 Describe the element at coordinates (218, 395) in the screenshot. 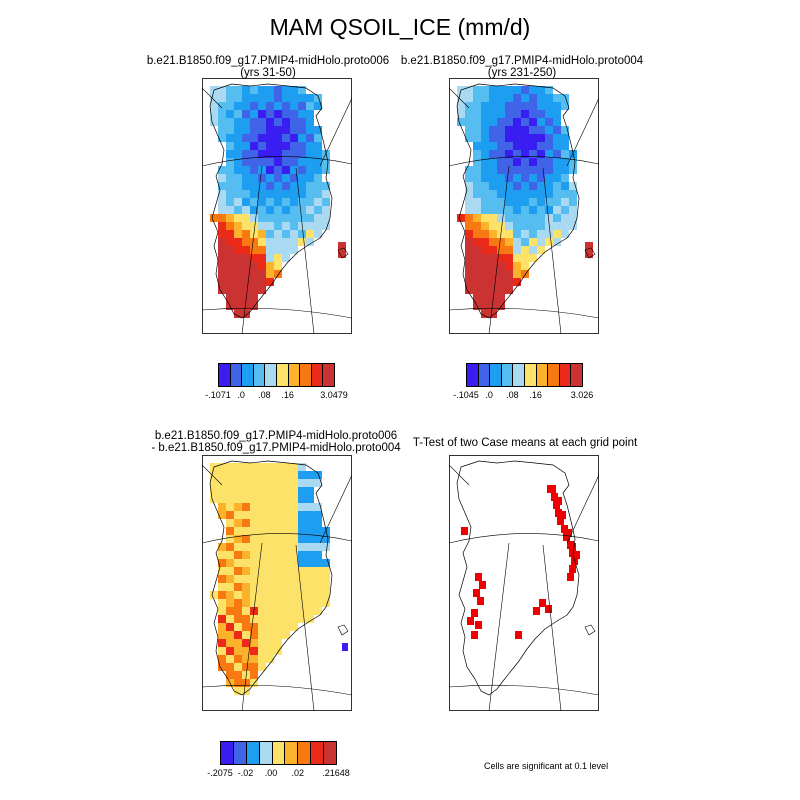

I see `case1-colorbar-label: -.1071` at that location.